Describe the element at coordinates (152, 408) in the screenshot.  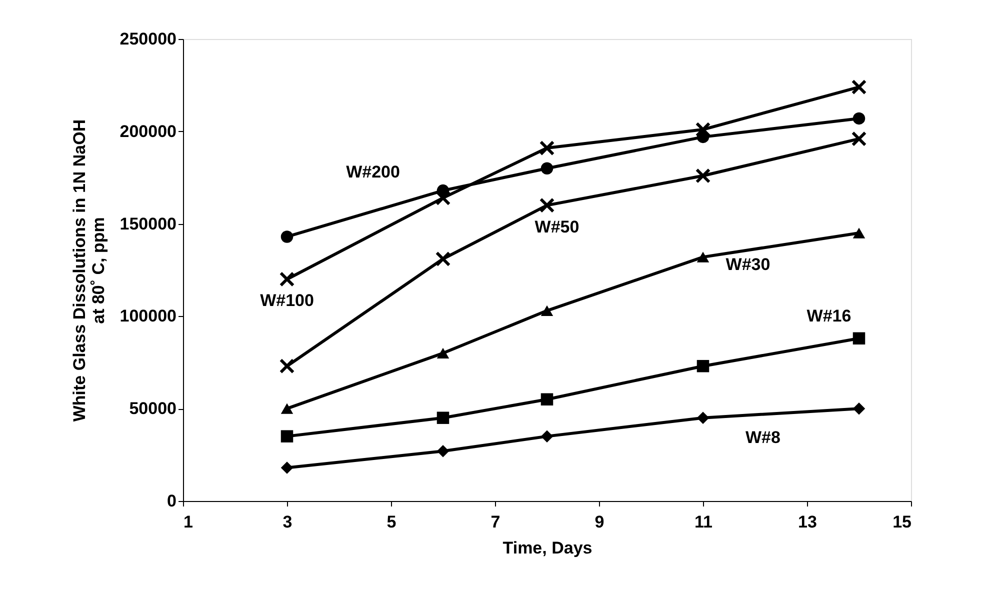
I see `y-tick-label: 50000` at that location.